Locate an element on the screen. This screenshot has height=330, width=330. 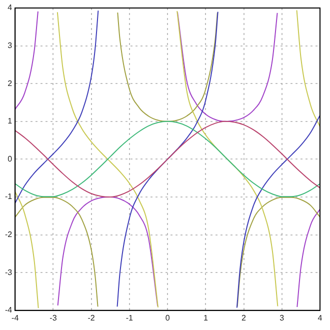
y-tick-label: -4 is located at coordinates (8, 310).